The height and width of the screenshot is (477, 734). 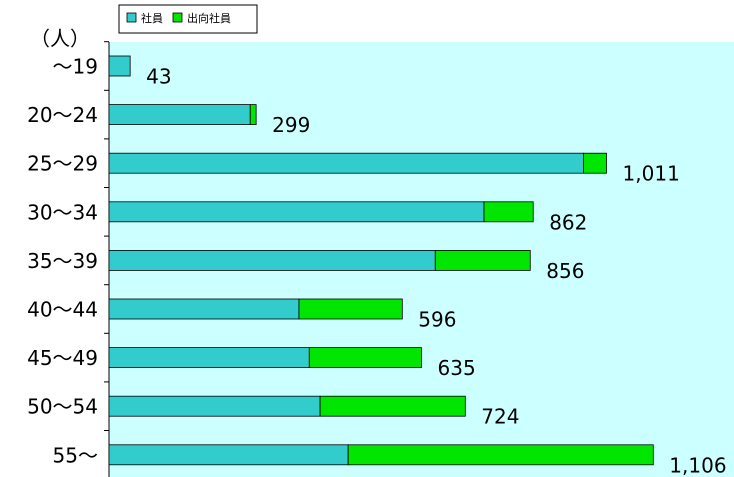 What do you see at coordinates (565, 271) in the screenshot?
I see `data-label: 856` at bounding box center [565, 271].